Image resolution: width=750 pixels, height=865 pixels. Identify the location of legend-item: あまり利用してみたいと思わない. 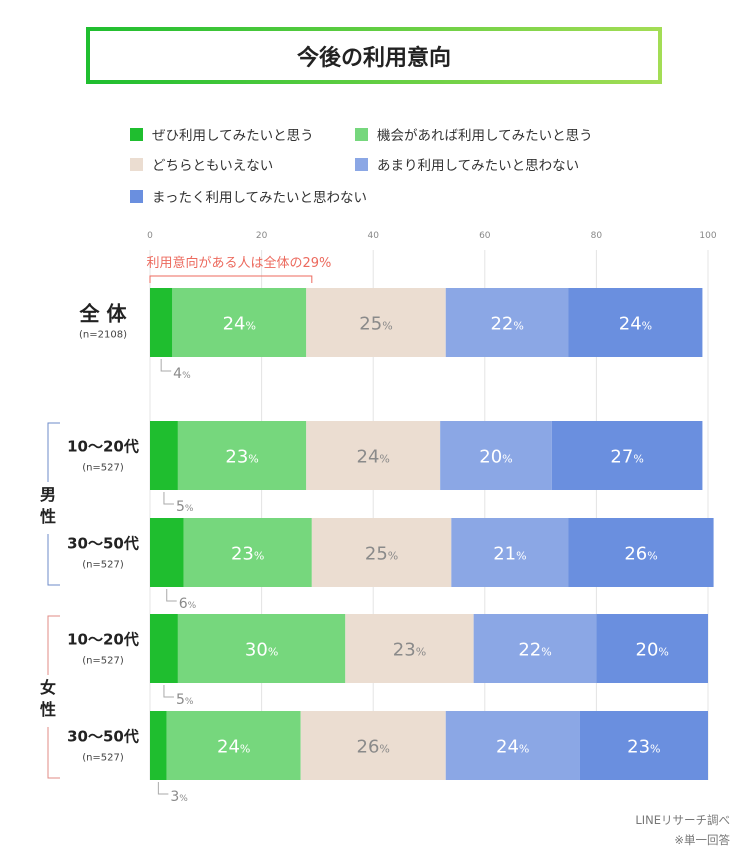
(467, 164).